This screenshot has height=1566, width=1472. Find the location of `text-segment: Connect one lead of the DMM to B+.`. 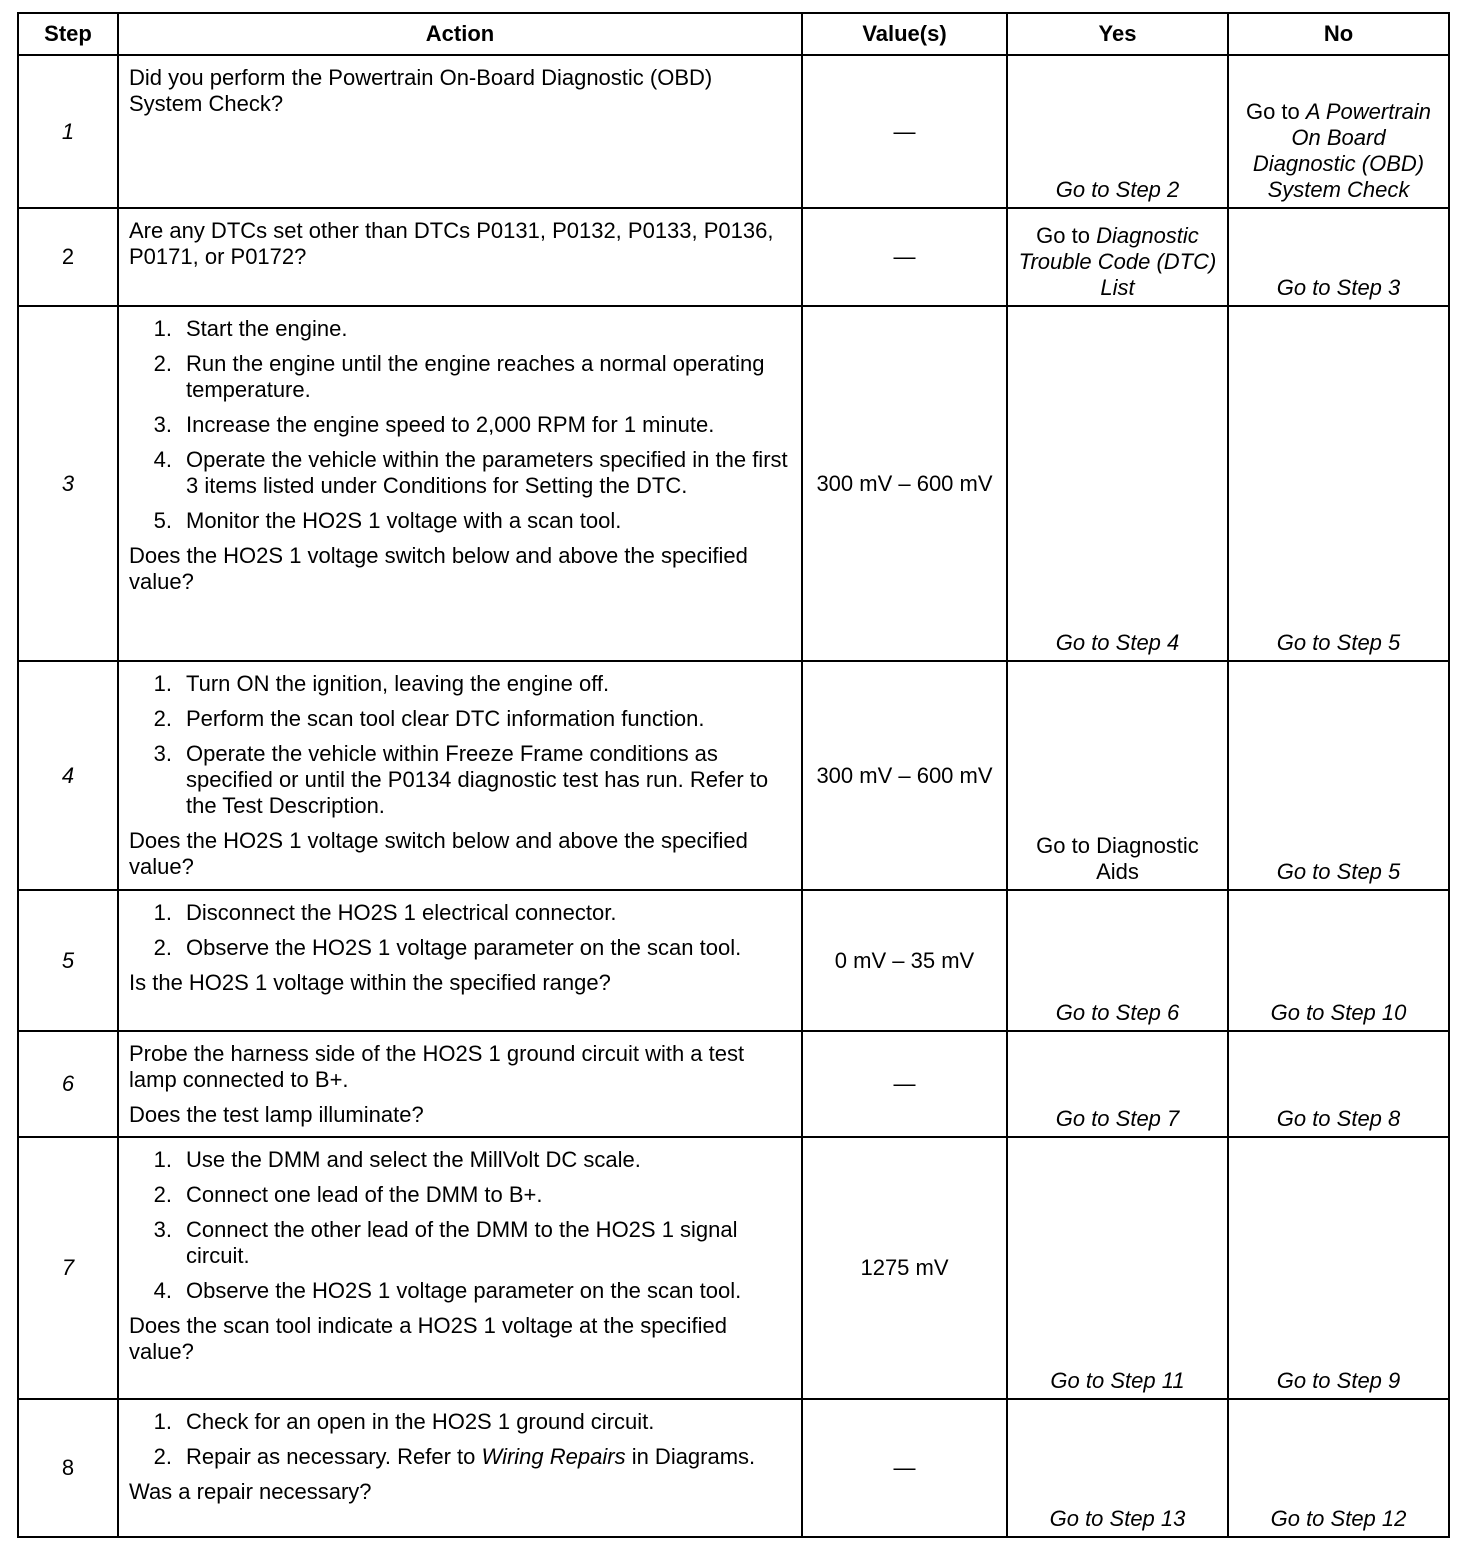

text-segment: Connect one lead of the DMM to B+. is located at coordinates (364, 1194).